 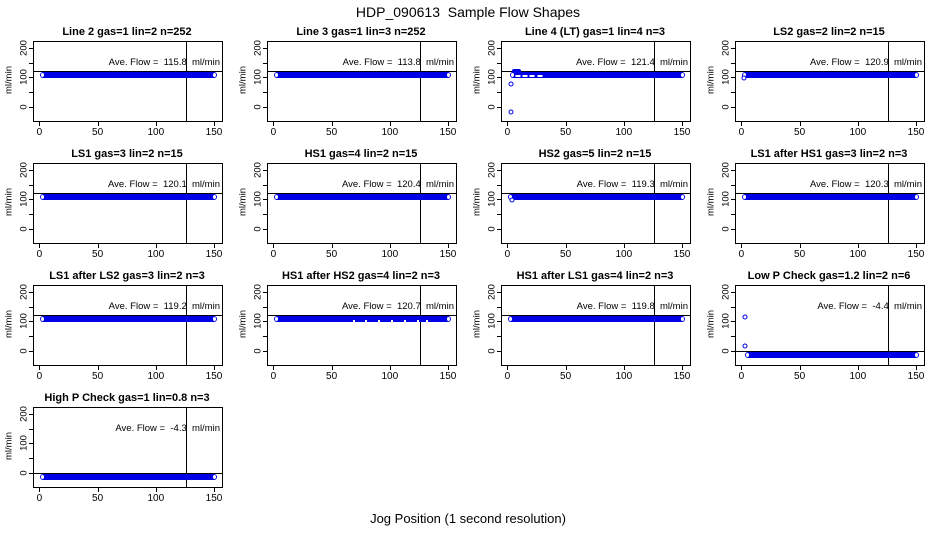 I want to click on subplot-title: LS1 after HS1 gas=3 lin=2 n=3, so click(x=829, y=154).